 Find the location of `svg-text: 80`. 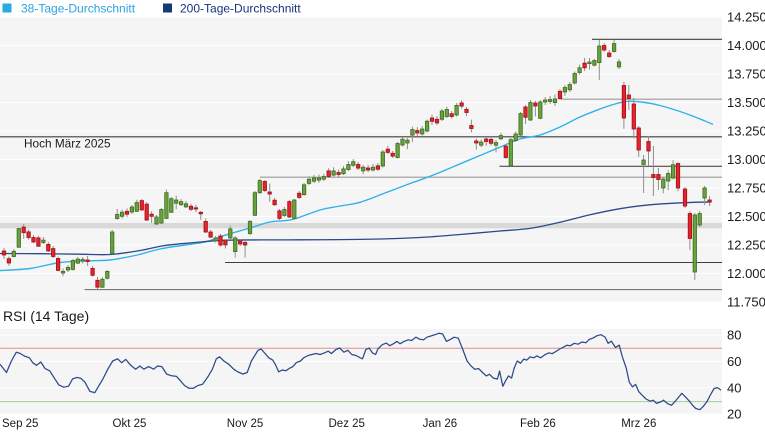

svg-text: 80 is located at coordinates (734, 335).